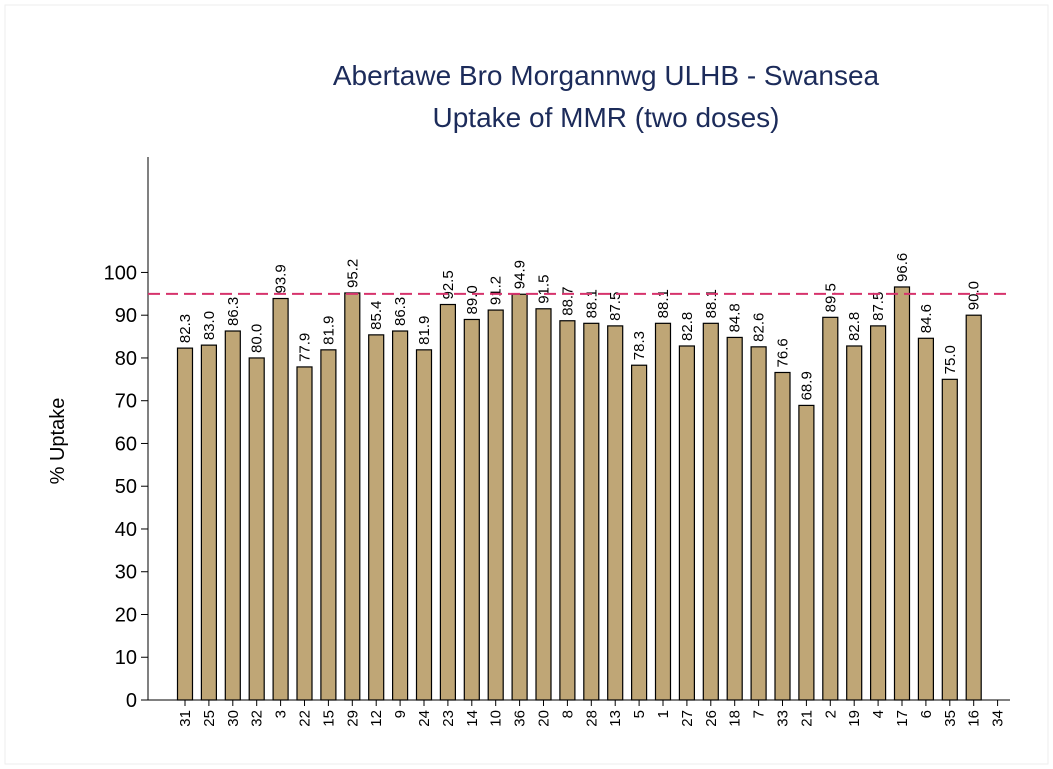 This screenshot has height=769, width=1053. What do you see at coordinates (615, 718) in the screenshot?
I see `x-tick-label: 13` at bounding box center [615, 718].